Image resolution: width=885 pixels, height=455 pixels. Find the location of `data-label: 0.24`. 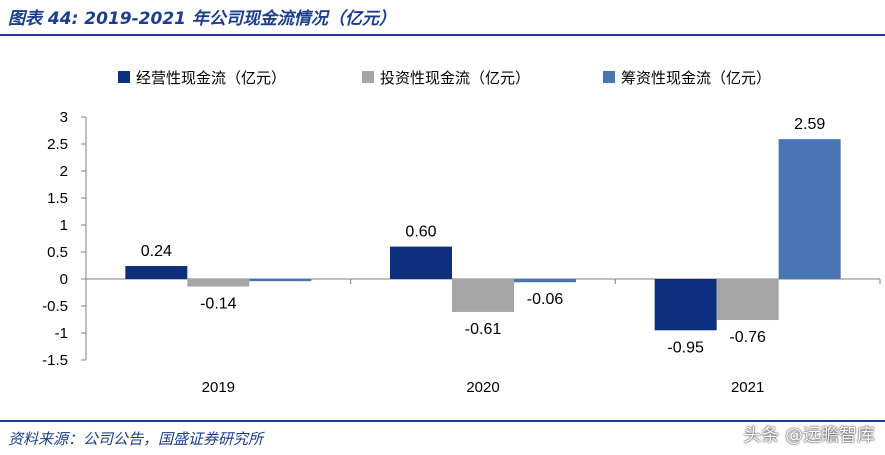

data-label: 0.24 is located at coordinates (156, 251).